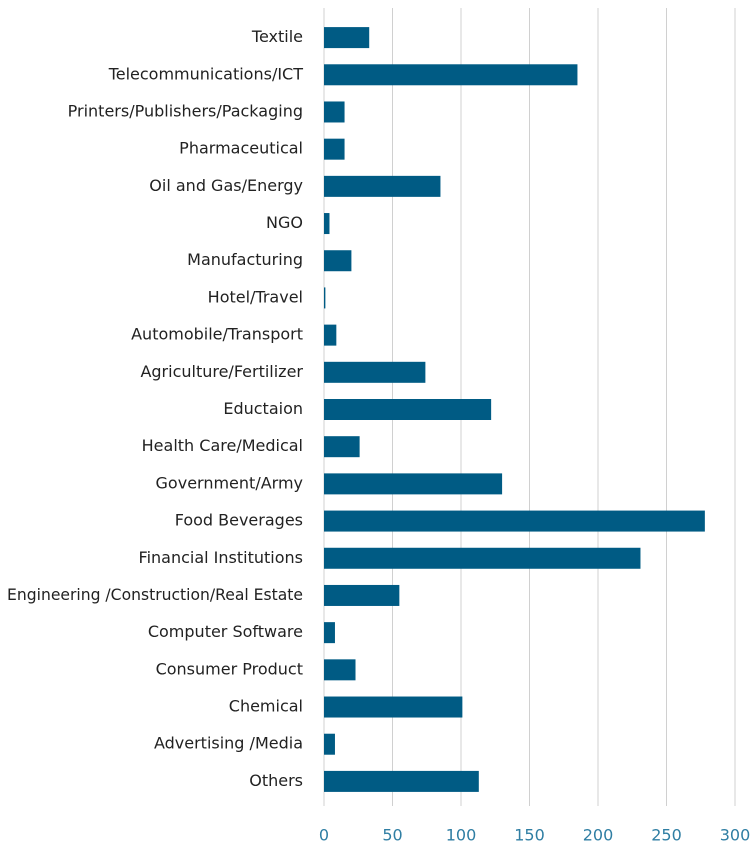  I want to click on x-tick-label: 0, so click(324, 835).